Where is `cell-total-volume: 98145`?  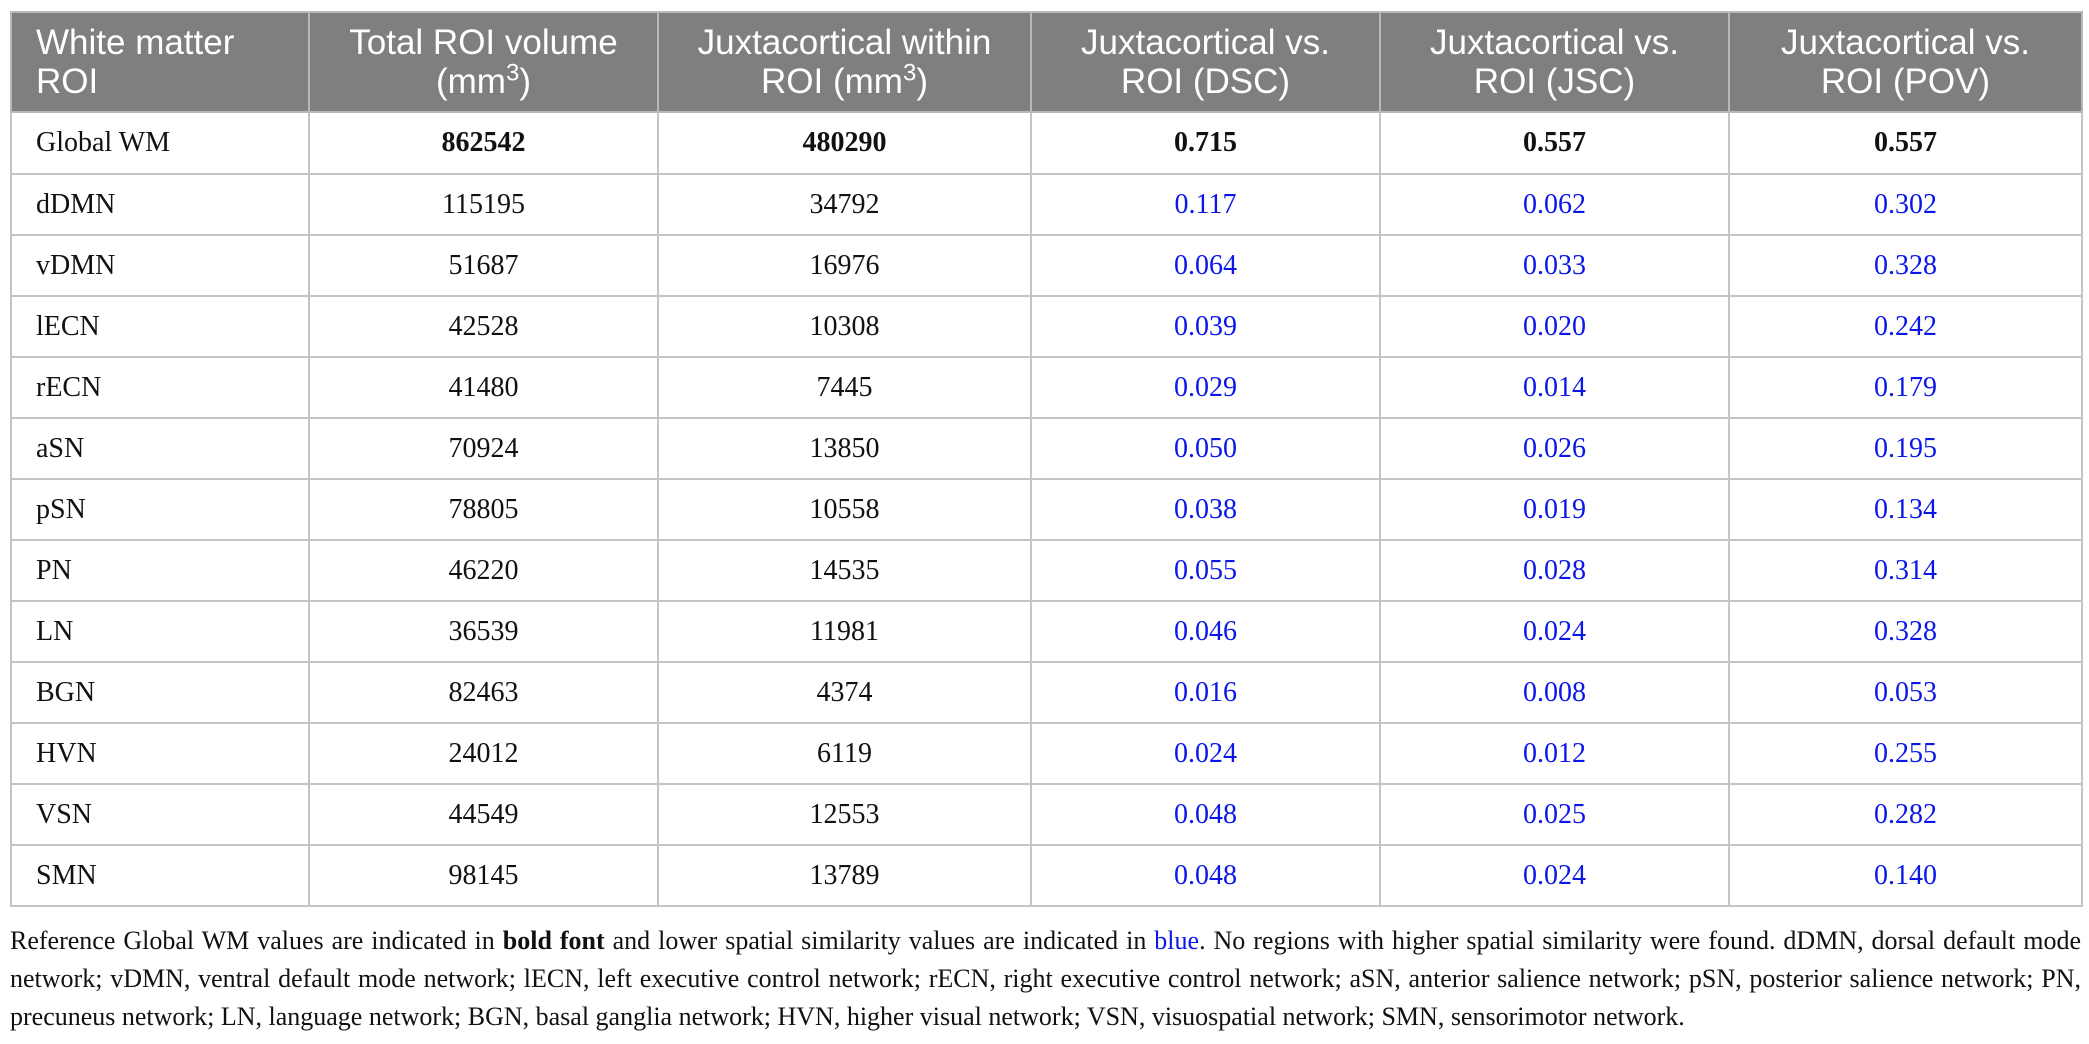
cell-total-volume: 98145 is located at coordinates (483, 875).